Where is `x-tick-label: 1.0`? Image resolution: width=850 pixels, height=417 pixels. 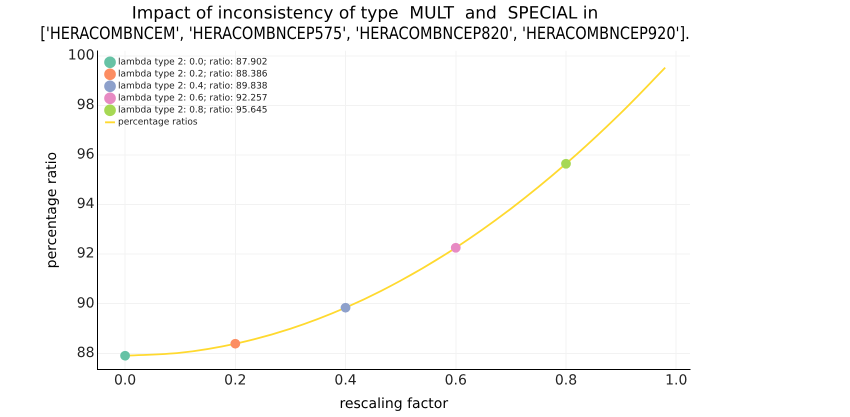 x-tick-label: 1.0 is located at coordinates (676, 380).